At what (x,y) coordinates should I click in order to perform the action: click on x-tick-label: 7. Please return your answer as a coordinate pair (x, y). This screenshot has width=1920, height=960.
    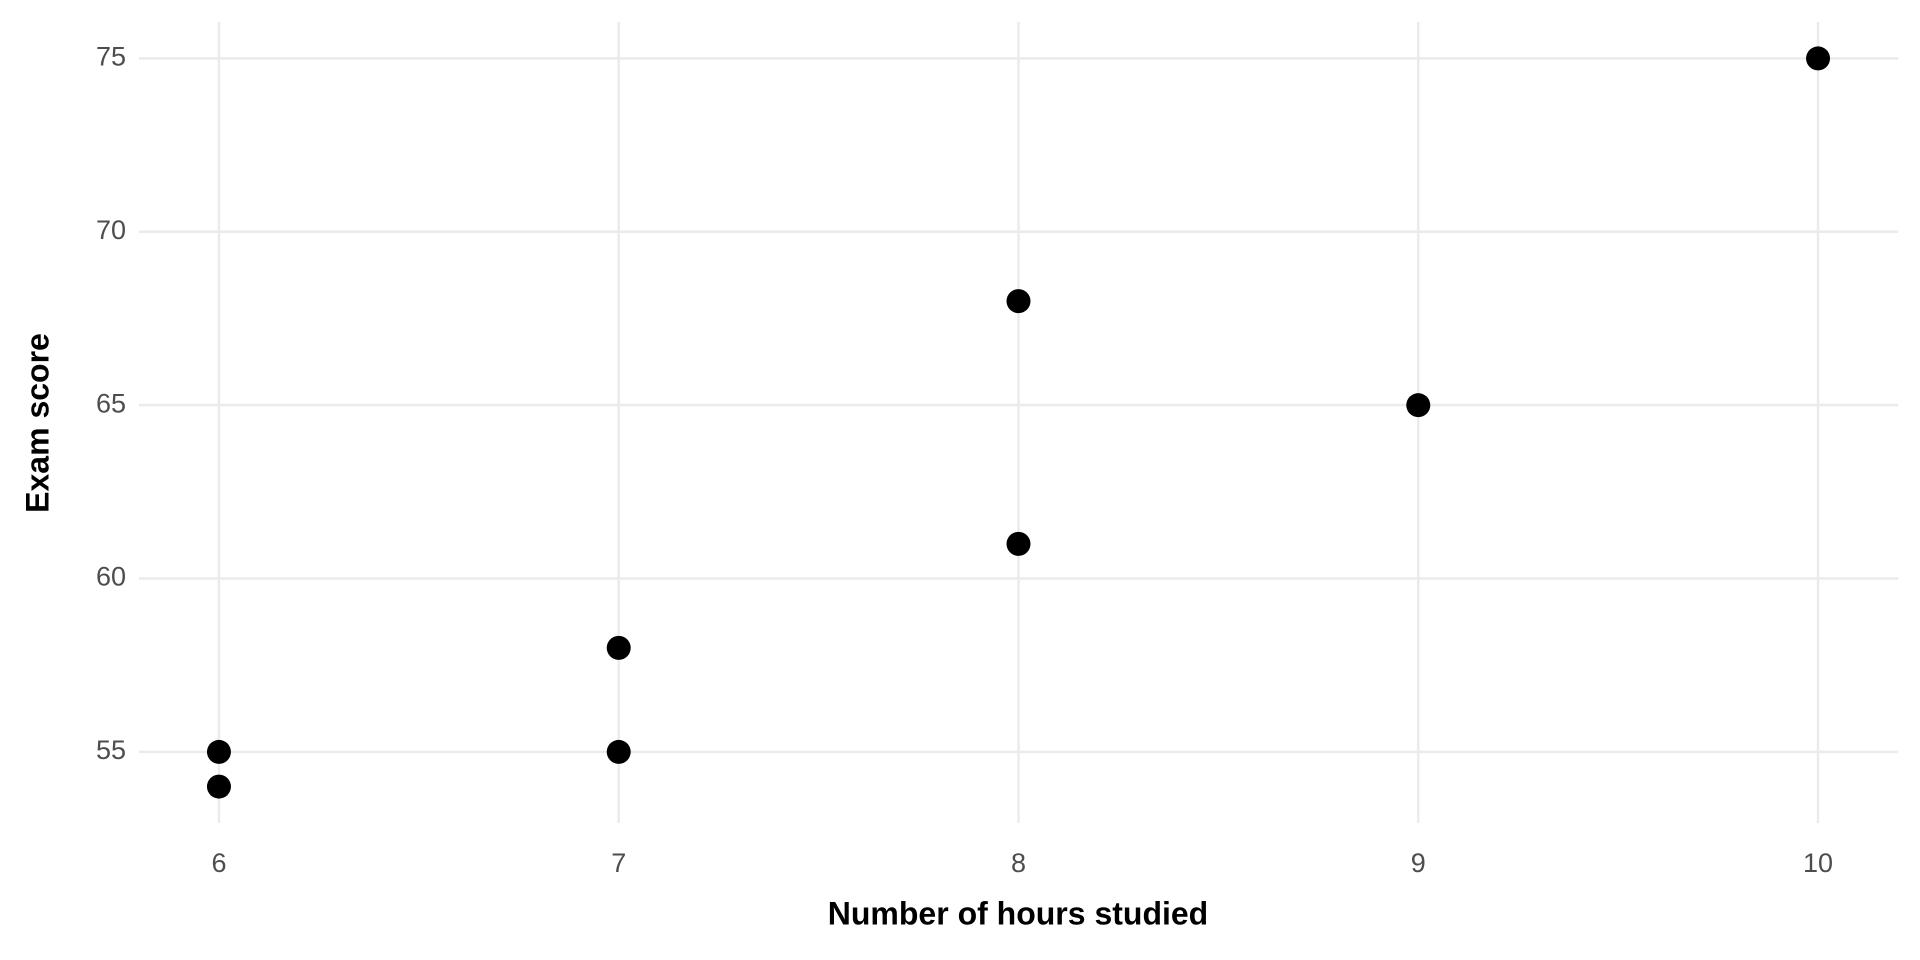
    Looking at the image, I should click on (618, 863).